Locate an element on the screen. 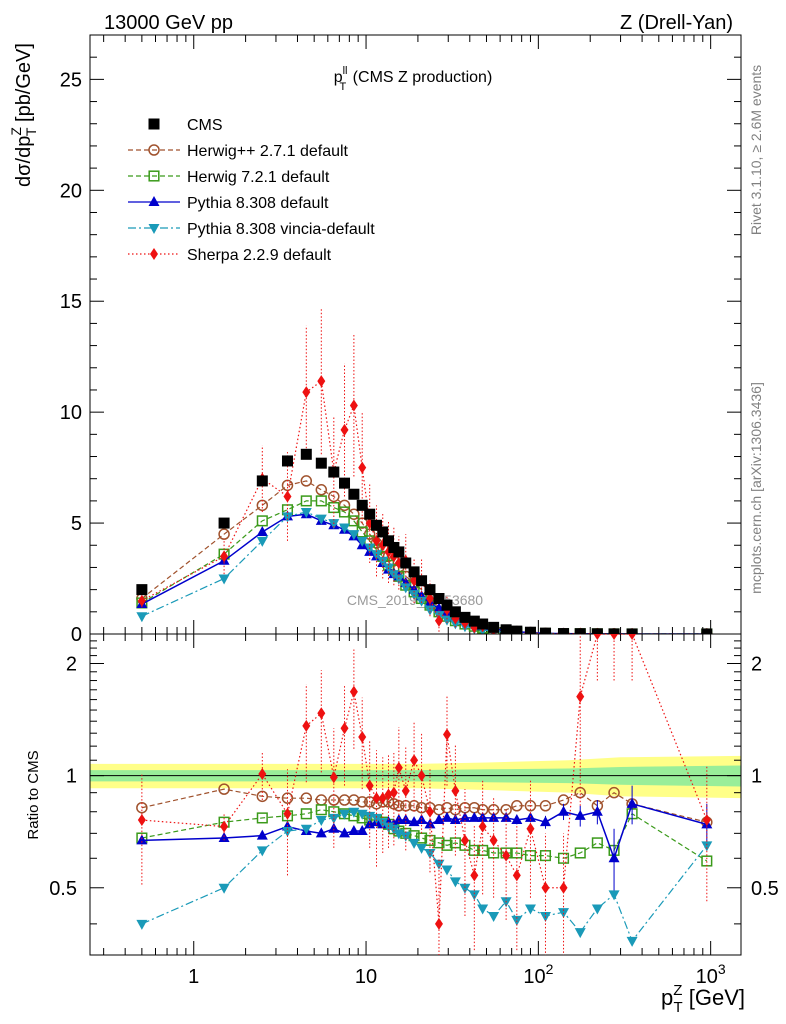 The image size is (786, 1024). main-ylabel-sub: T is located at coordinates (31, 131).